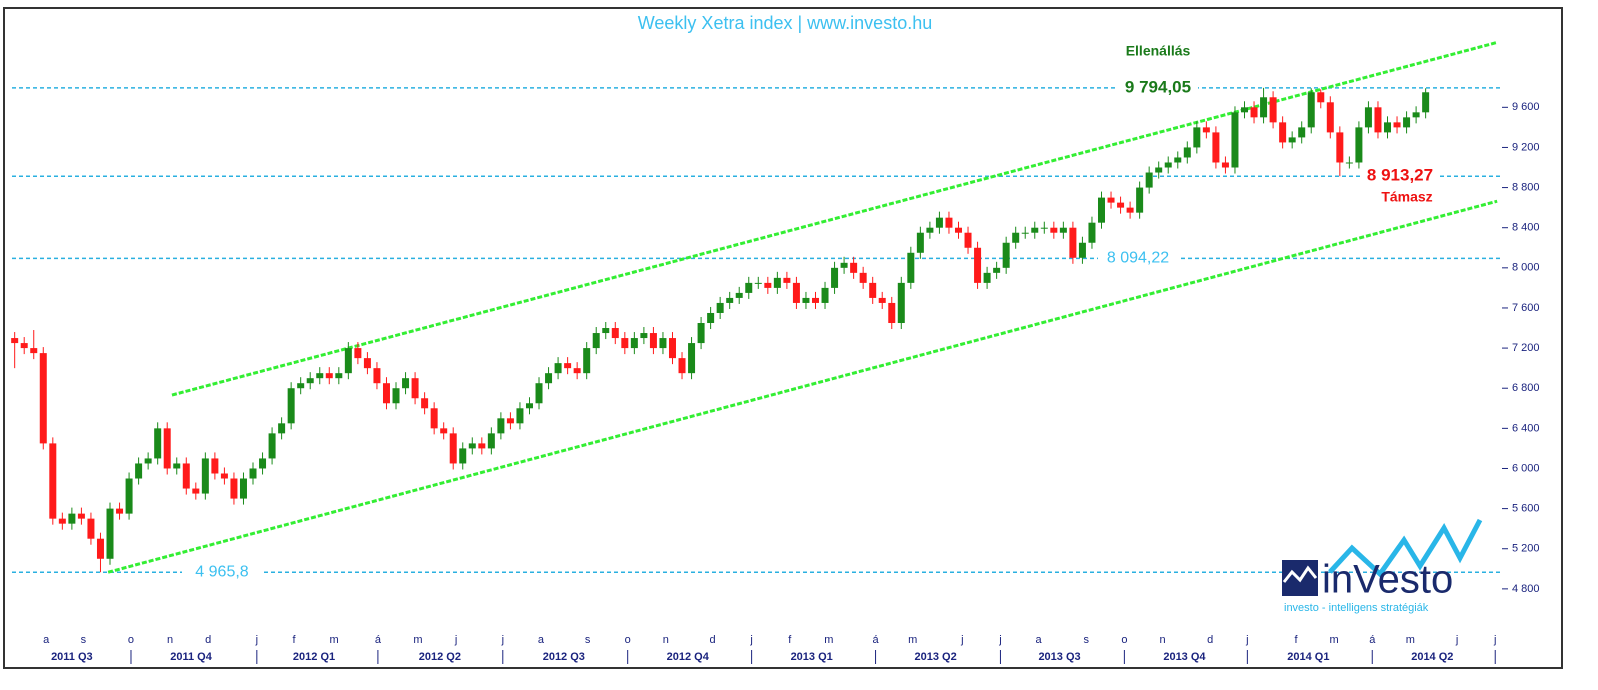 Image resolution: width=1598 pixels, height=690 pixels. What do you see at coordinates (1410, 640) in the screenshot?
I see `month-label: m` at bounding box center [1410, 640].